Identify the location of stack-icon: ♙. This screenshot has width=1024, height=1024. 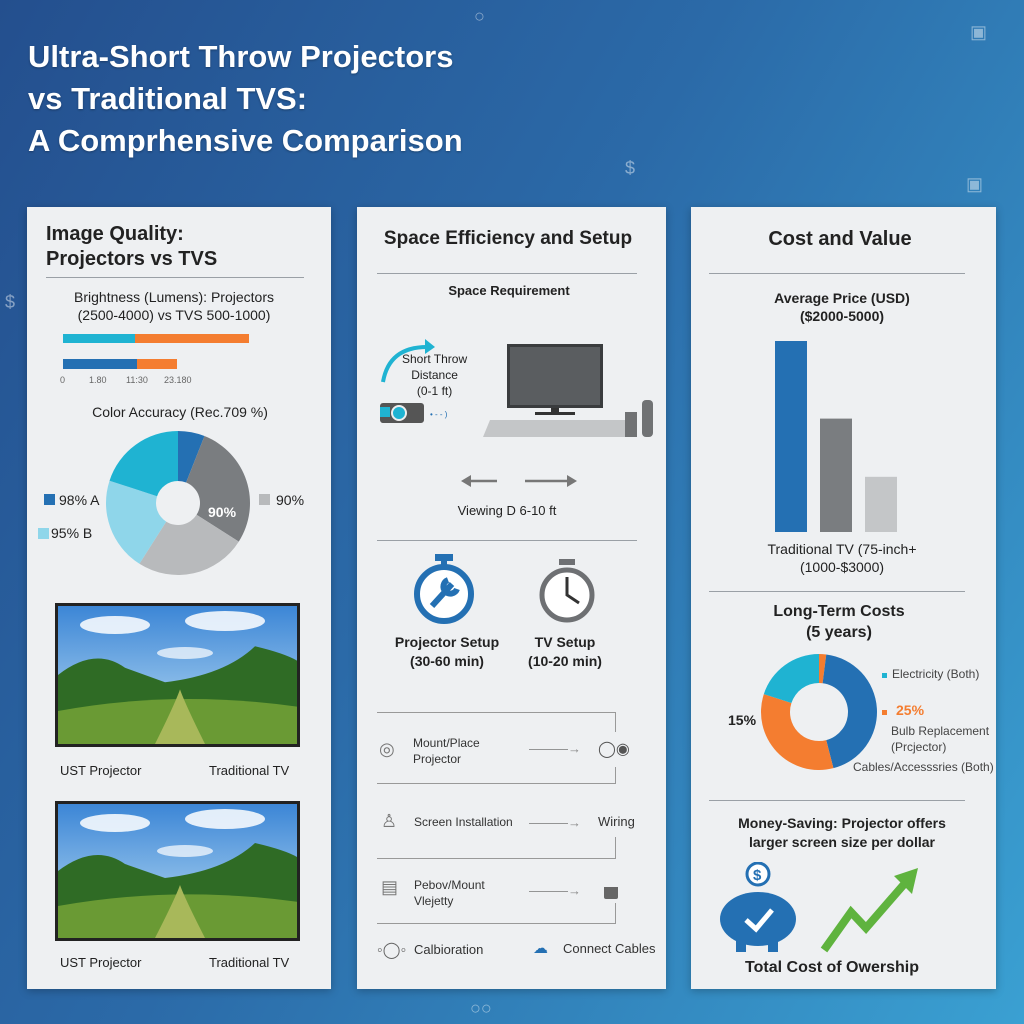
(389, 821).